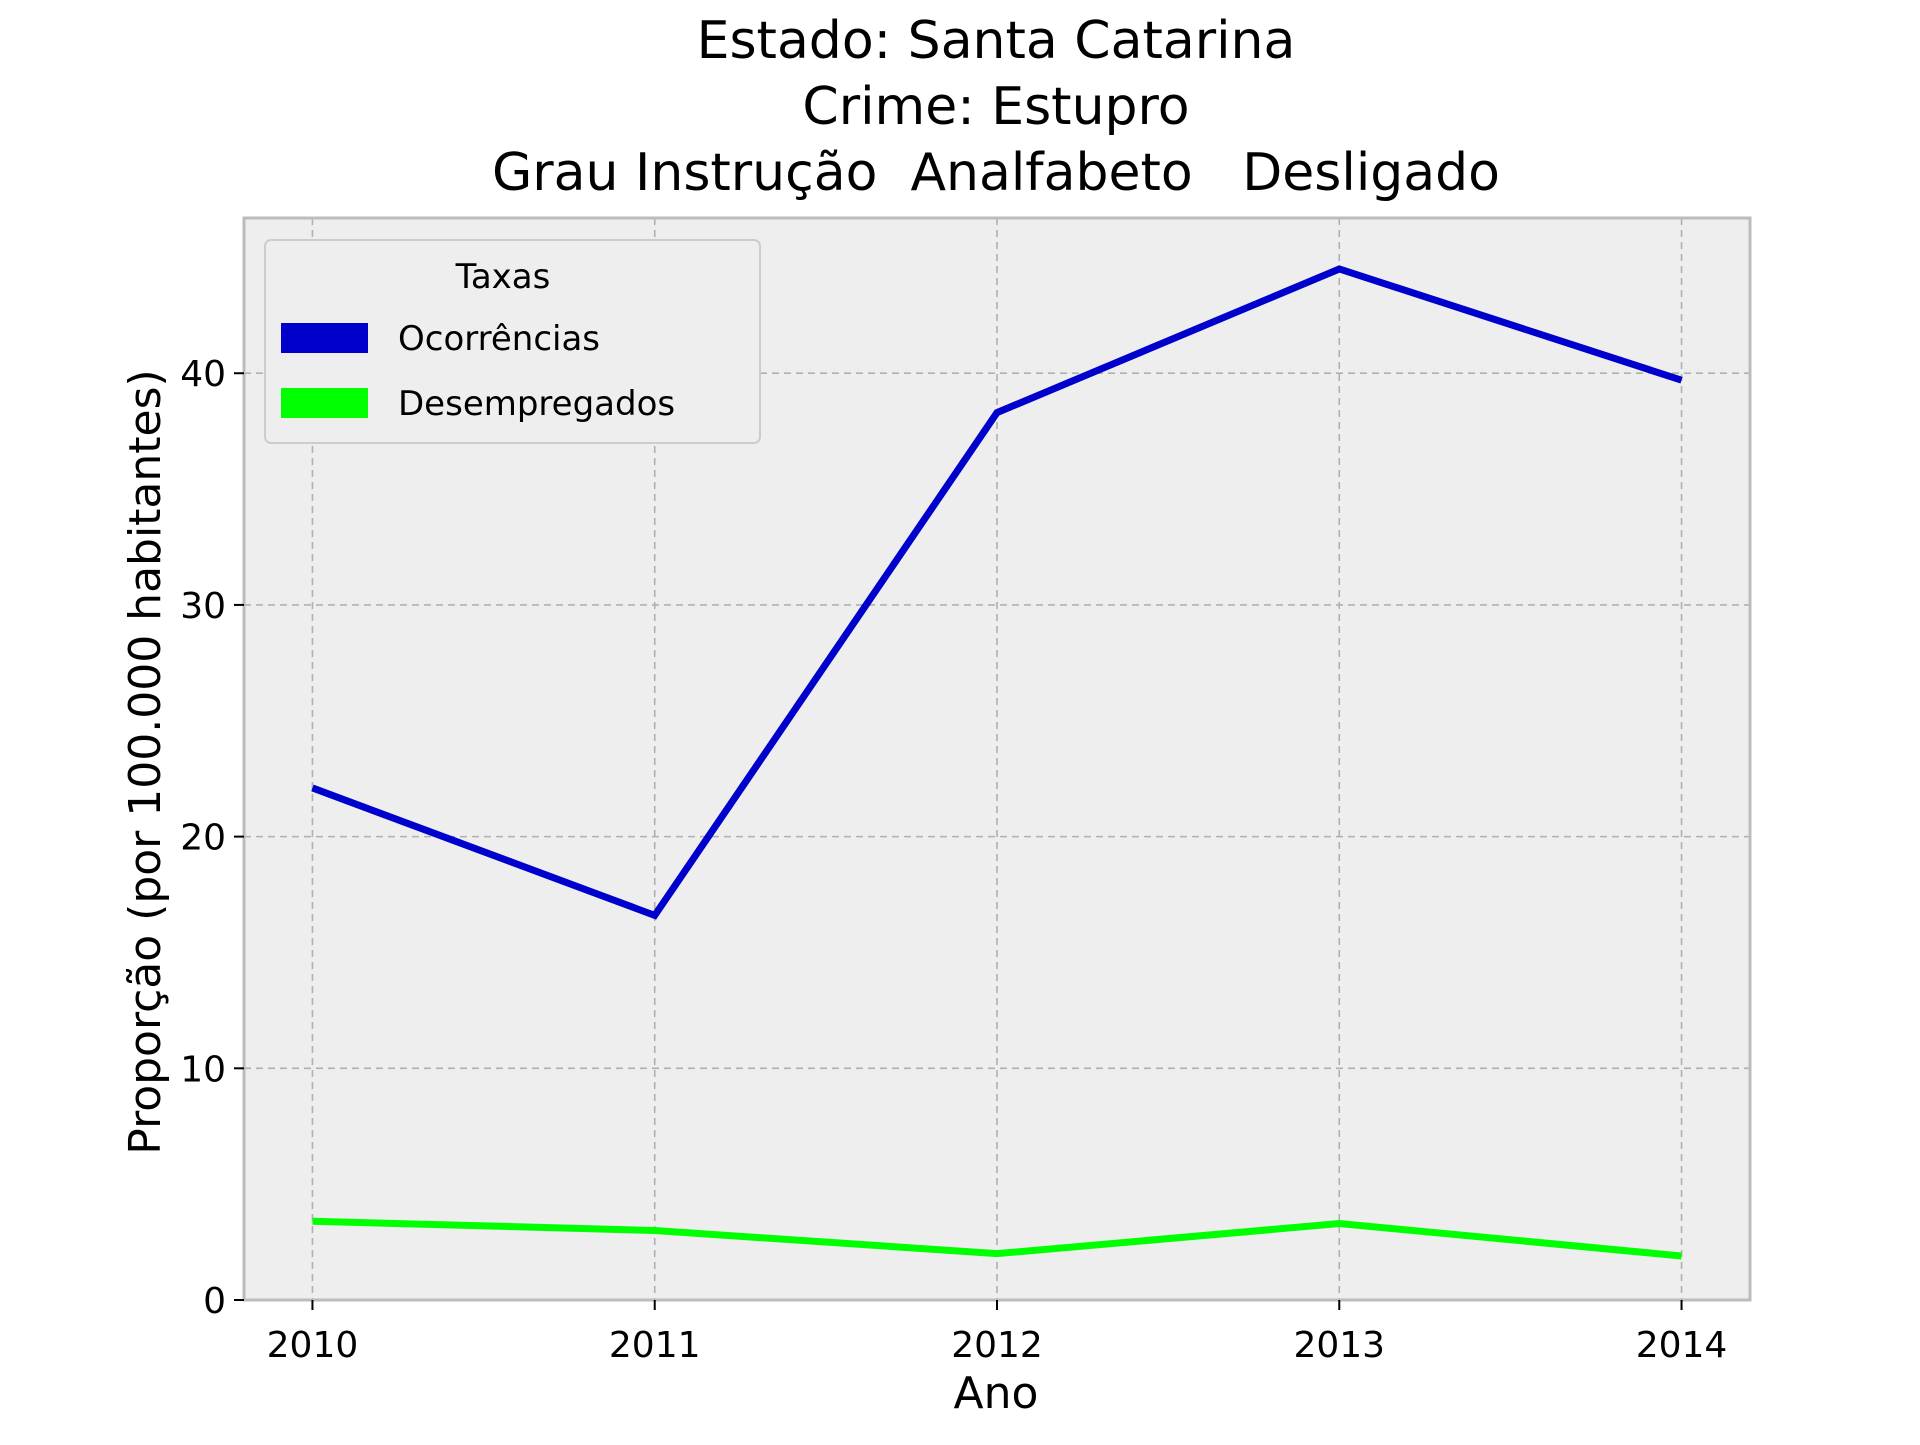  I want to click on x-tick-label: 2012, so click(997, 1345).